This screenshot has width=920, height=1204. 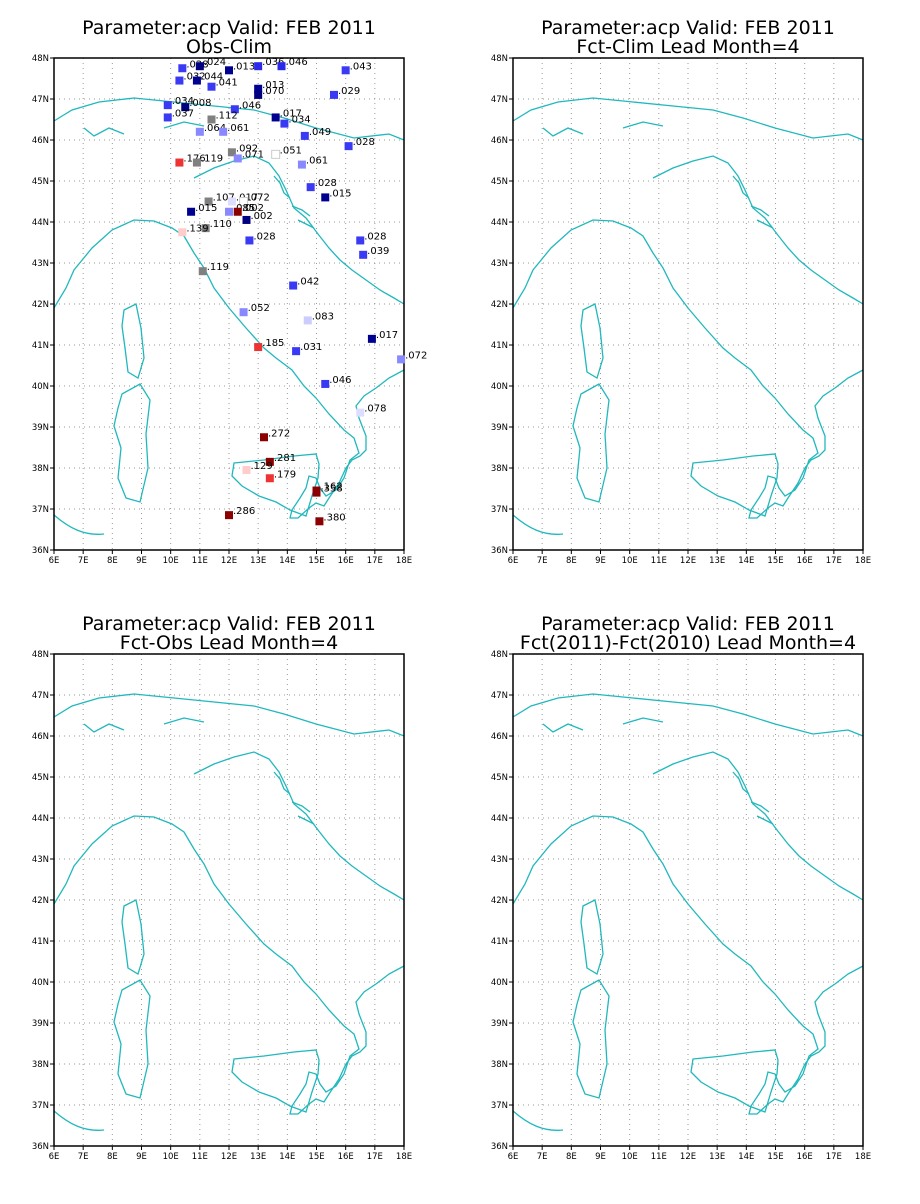 What do you see at coordinates (218, 267) in the screenshot?
I see `station-value-label: .119` at bounding box center [218, 267].